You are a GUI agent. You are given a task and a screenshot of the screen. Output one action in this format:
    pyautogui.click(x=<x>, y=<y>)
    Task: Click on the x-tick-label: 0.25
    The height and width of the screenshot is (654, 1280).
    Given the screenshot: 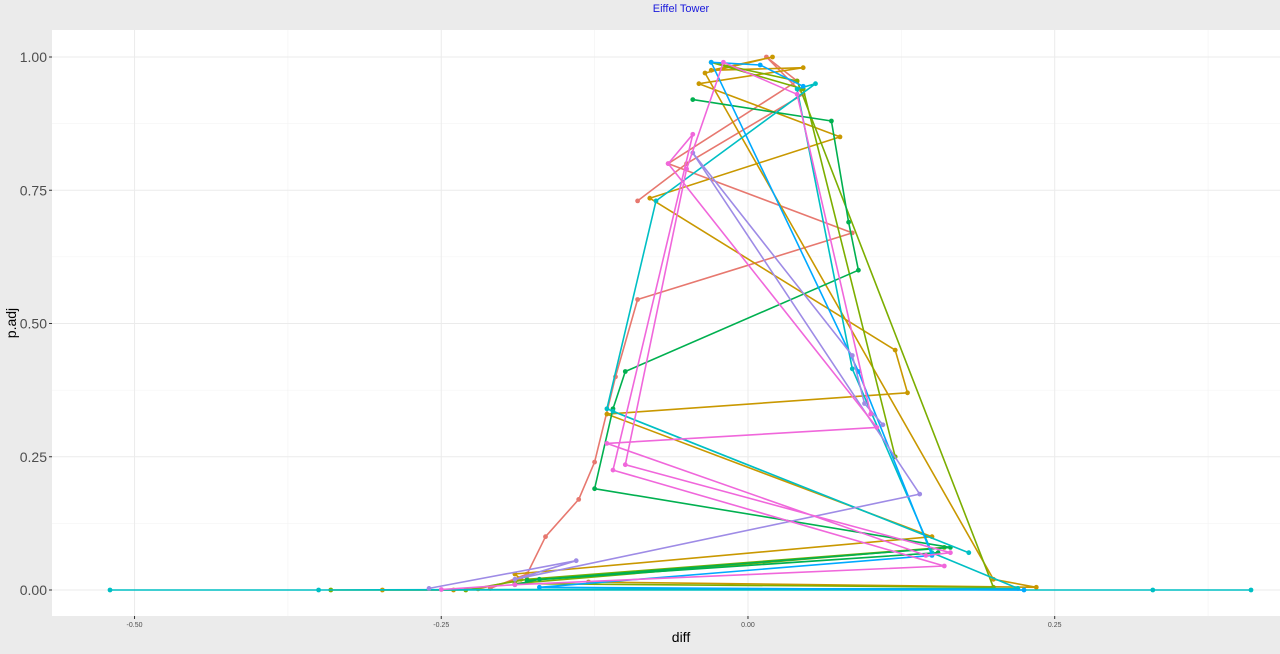 What is the action you would take?
    pyautogui.click(x=1055, y=625)
    